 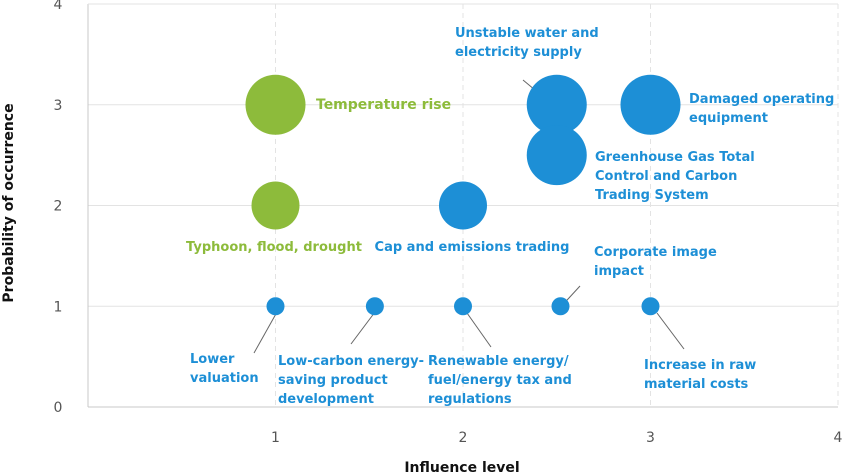 What do you see at coordinates (58, 207) in the screenshot?
I see `y-tick-label: 2` at bounding box center [58, 207].